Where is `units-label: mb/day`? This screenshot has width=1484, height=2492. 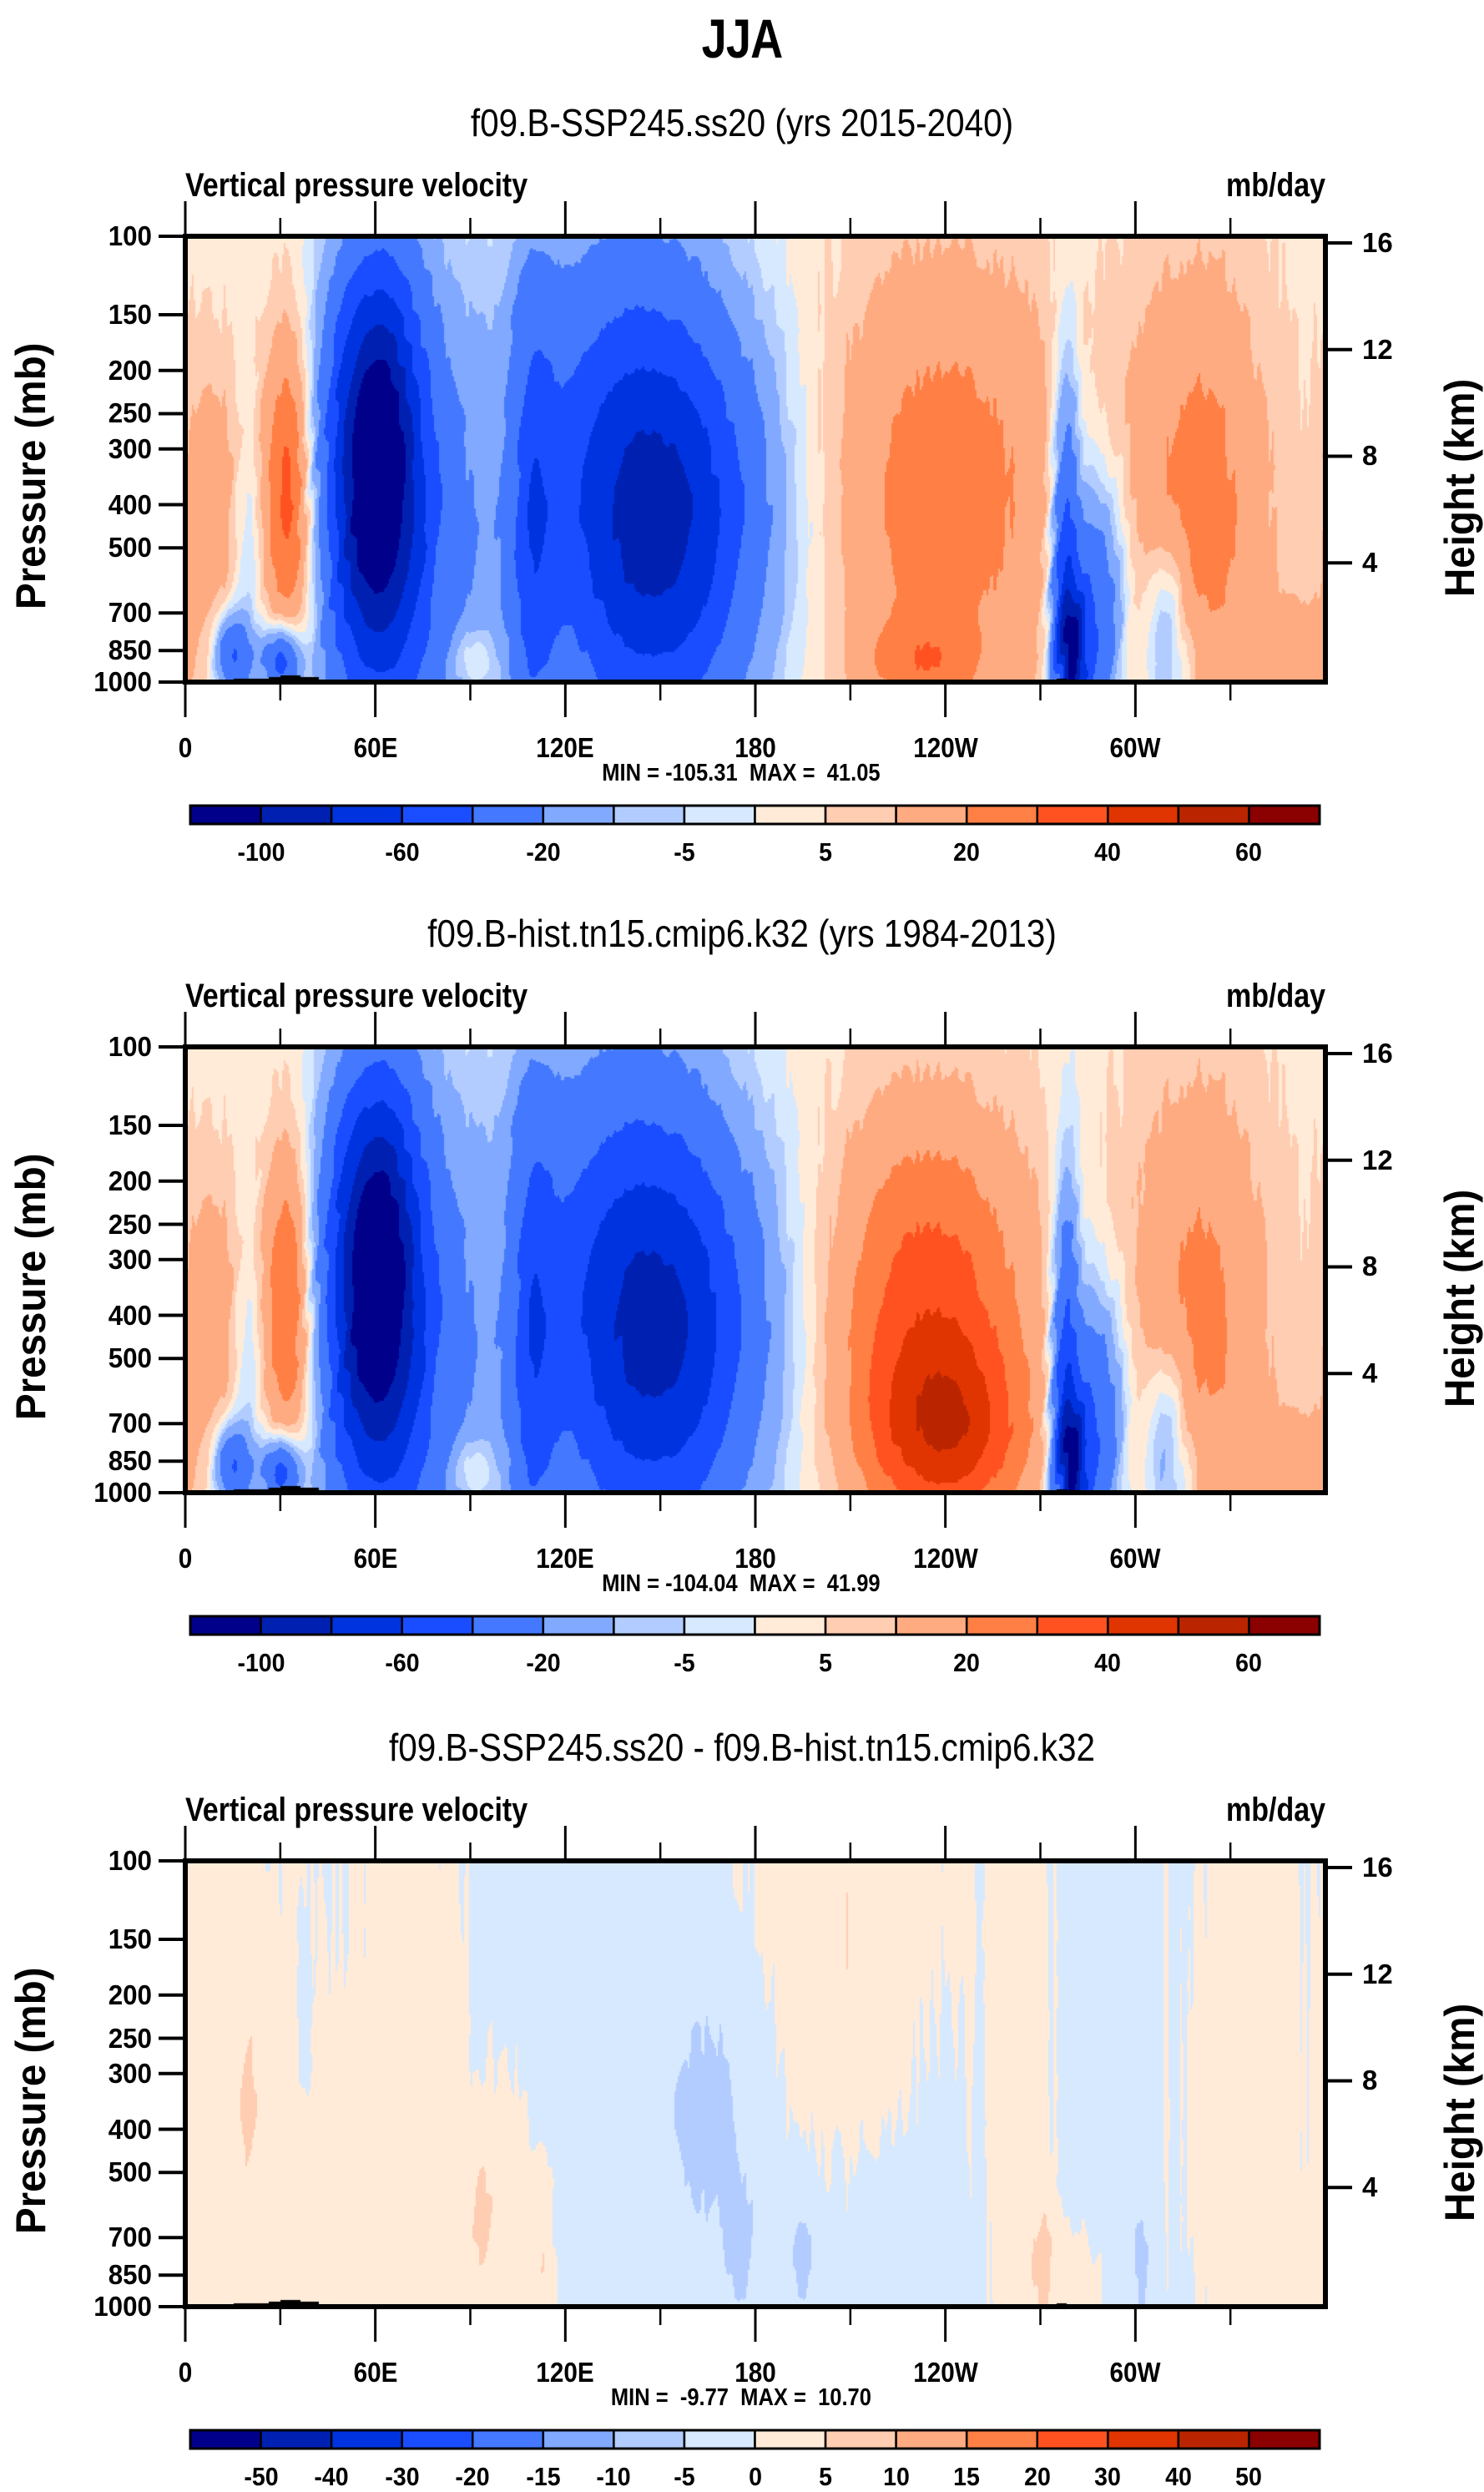
units-label: mb/day is located at coordinates (1275, 996).